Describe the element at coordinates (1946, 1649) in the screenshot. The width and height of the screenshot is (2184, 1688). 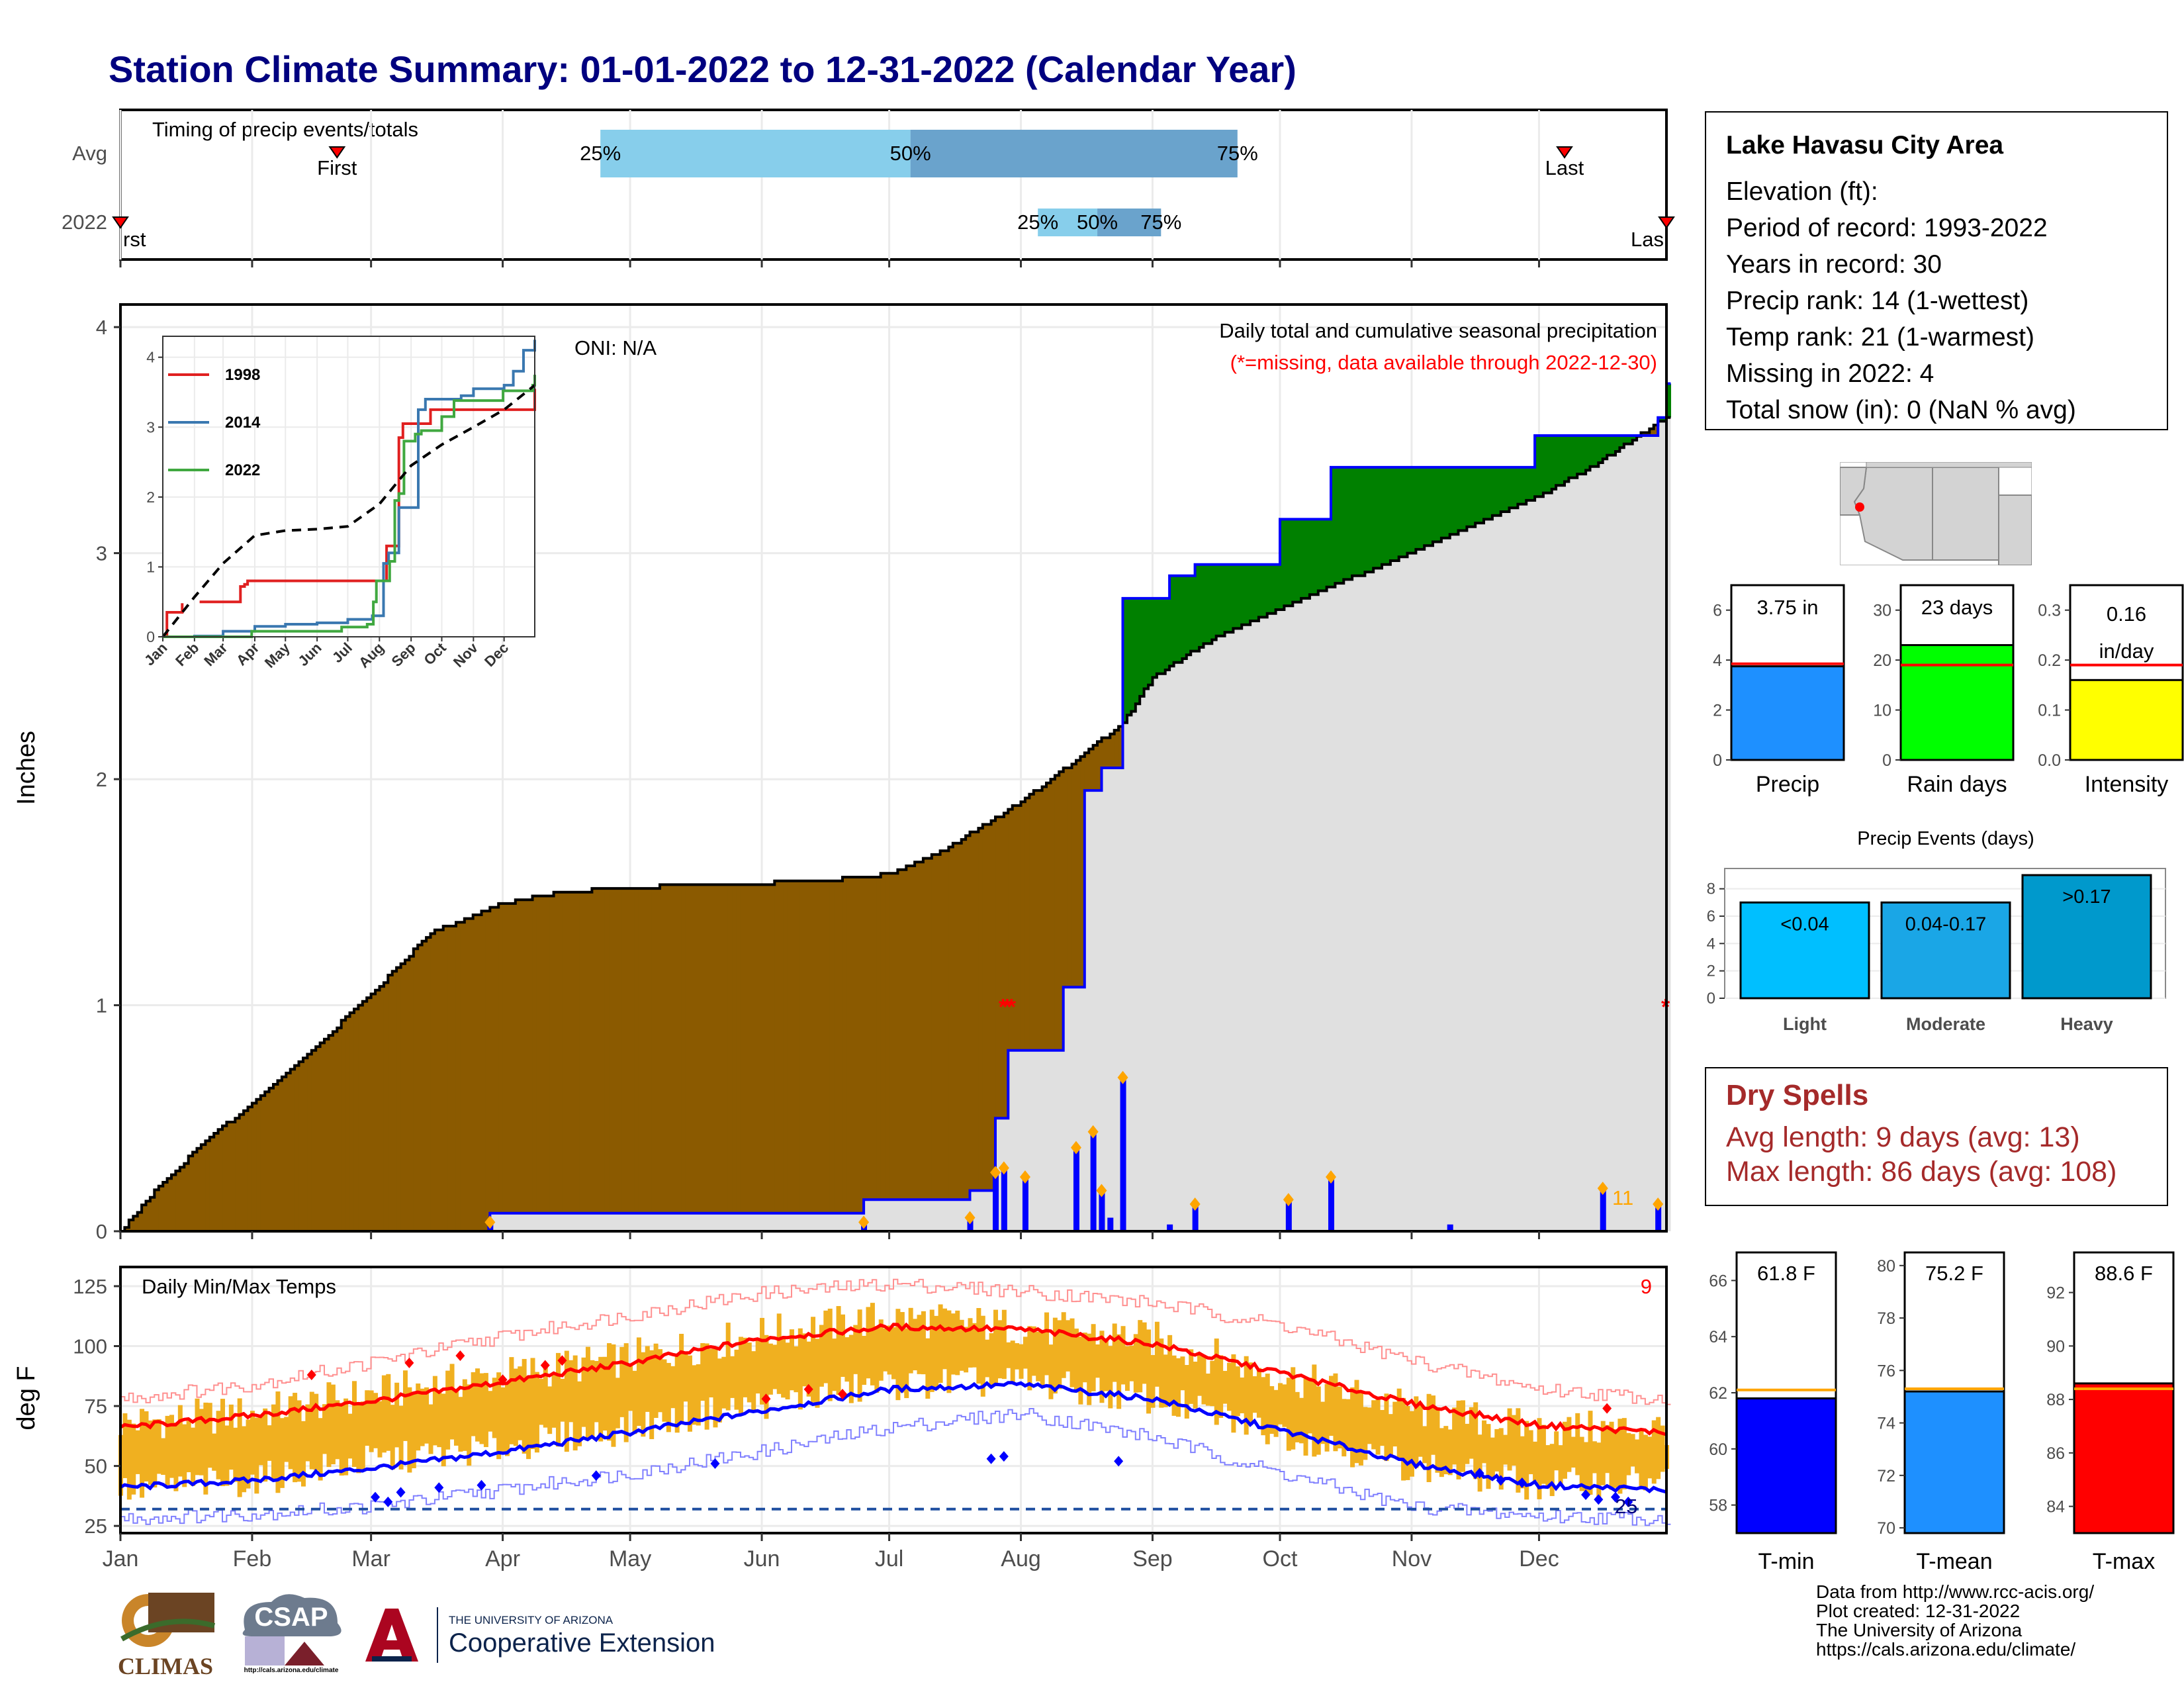
I see `credit-url: https://cals.arizona.edu/climate/` at that location.